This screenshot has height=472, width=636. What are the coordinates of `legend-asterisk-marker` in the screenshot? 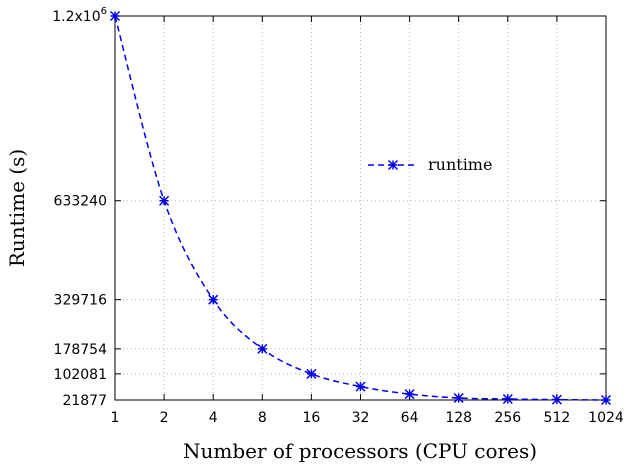 It's located at (393, 165).